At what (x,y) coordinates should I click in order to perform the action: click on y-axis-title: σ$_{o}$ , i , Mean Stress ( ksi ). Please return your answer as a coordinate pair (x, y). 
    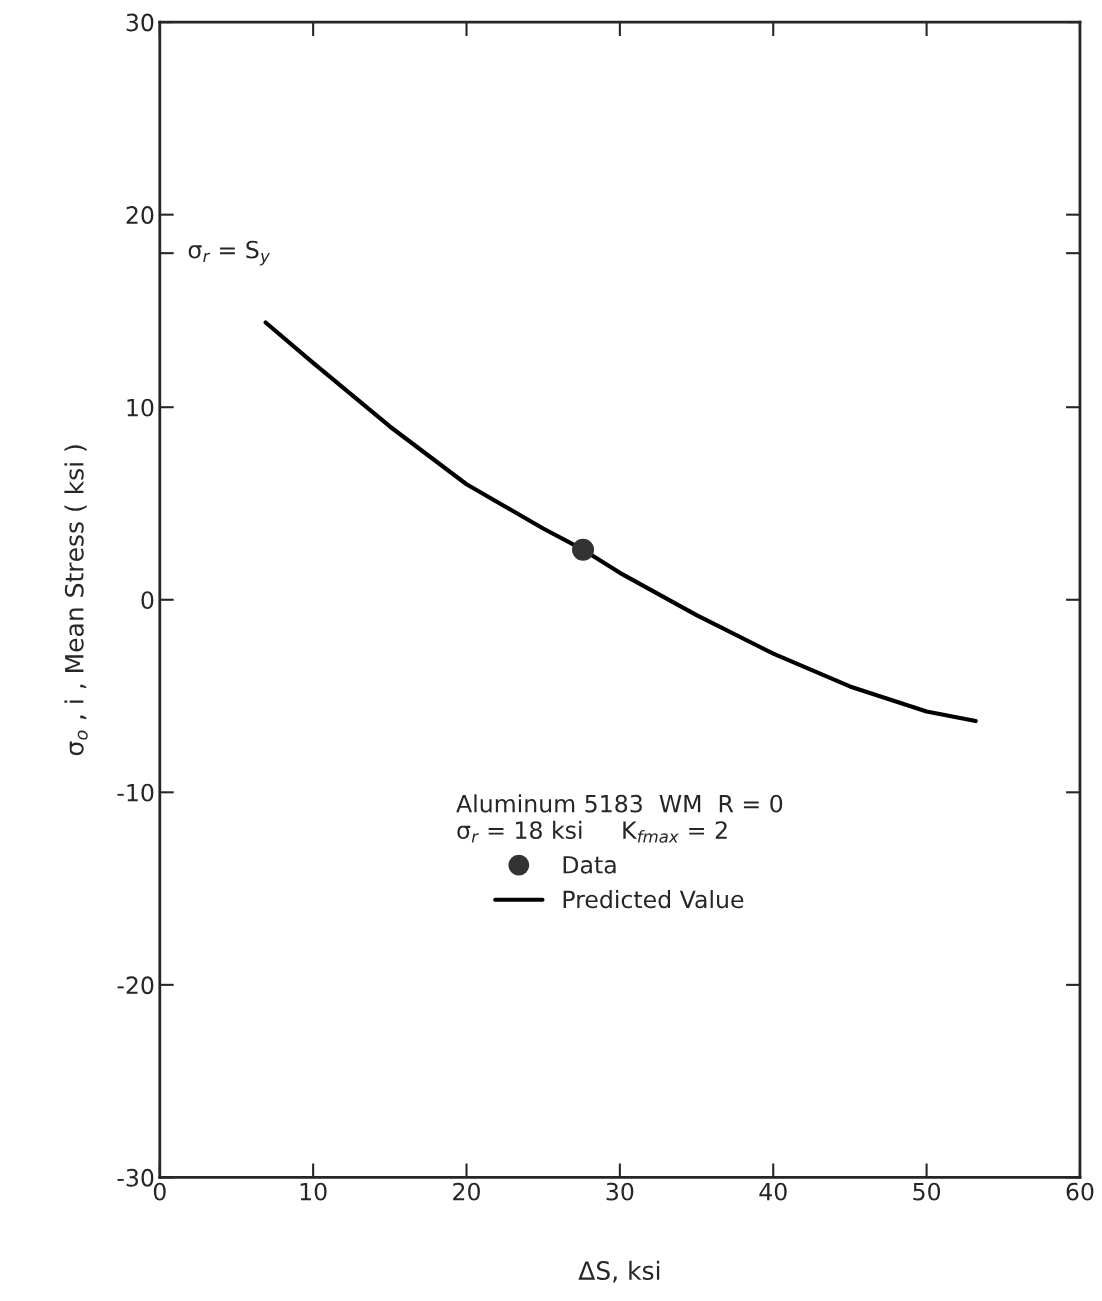
    Looking at the image, I should click on (76, 600).